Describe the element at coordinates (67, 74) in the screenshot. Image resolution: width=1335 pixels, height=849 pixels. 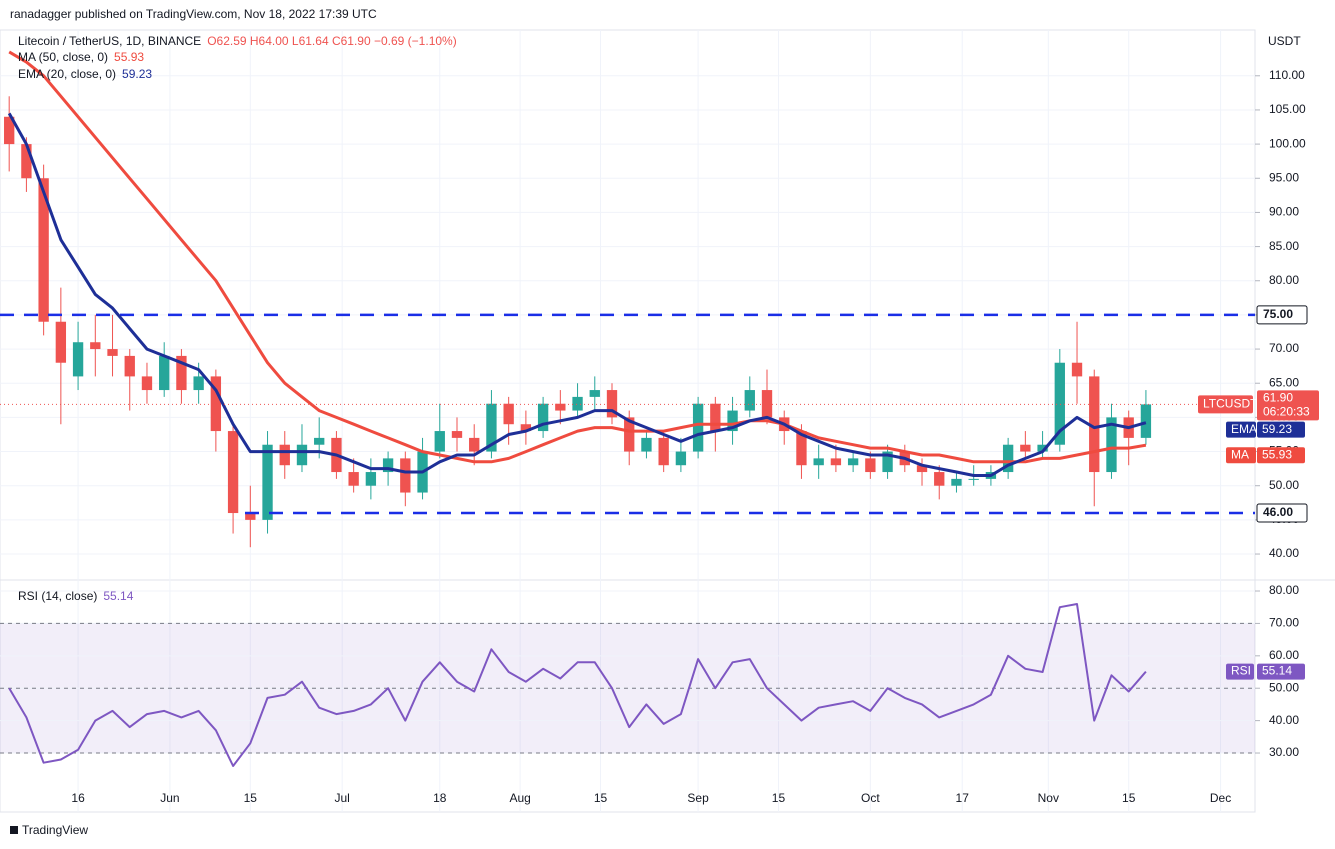
I see `ema-legend: EMA (20, close, 0)` at that location.